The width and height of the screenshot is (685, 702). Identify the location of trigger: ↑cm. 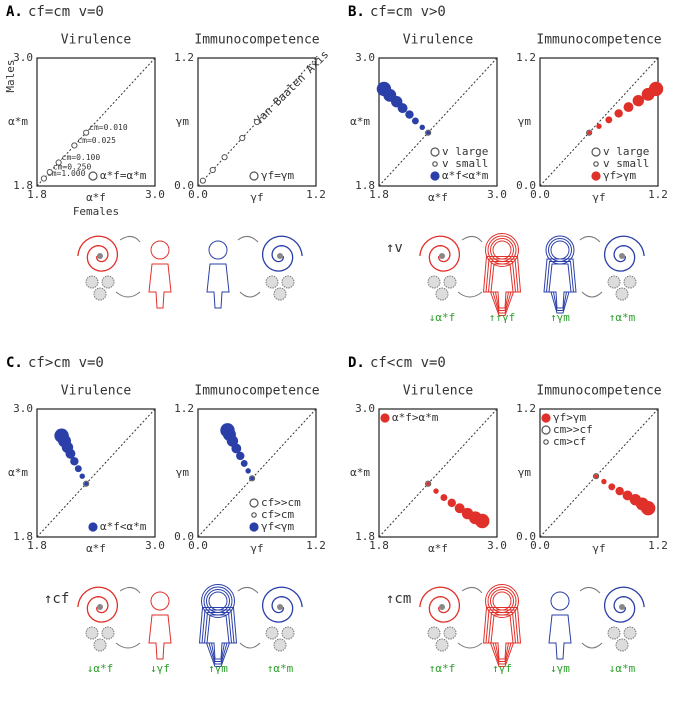
(398, 599).